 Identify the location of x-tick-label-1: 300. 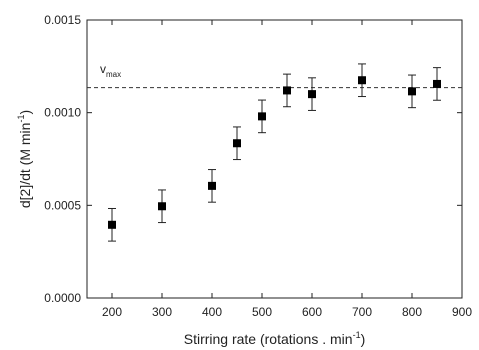
(162, 312).